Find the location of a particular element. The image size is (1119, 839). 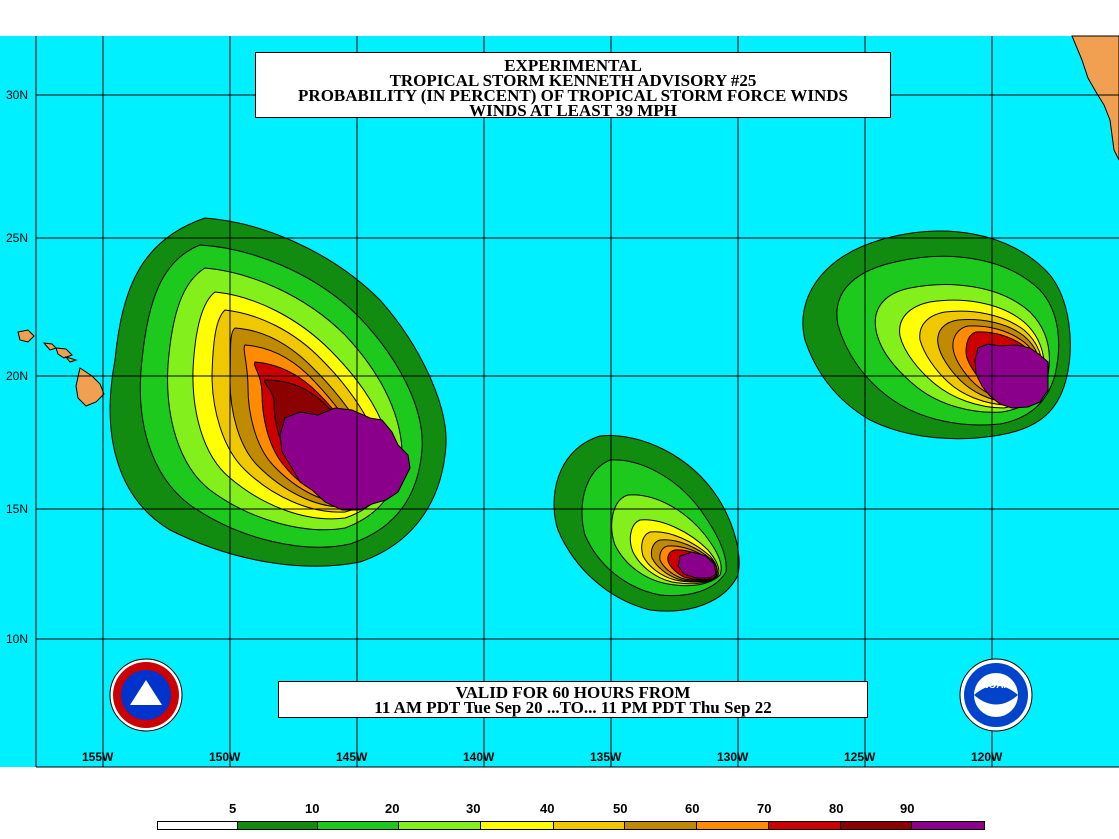

probability-area-east is located at coordinates (936, 335).